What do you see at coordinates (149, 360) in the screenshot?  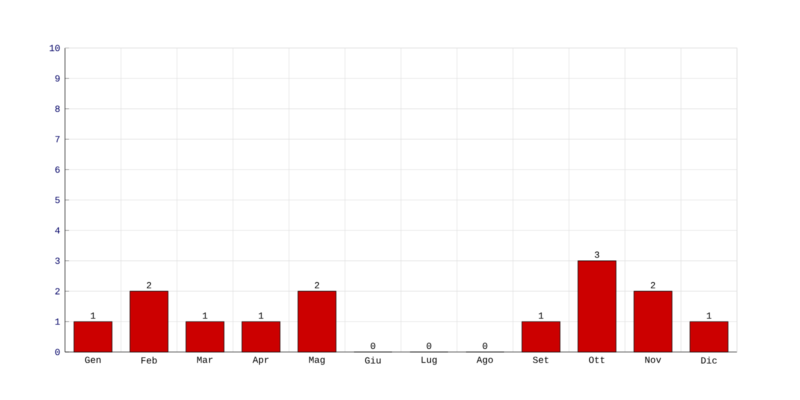 I see `x-tick-label: Feb` at bounding box center [149, 360].